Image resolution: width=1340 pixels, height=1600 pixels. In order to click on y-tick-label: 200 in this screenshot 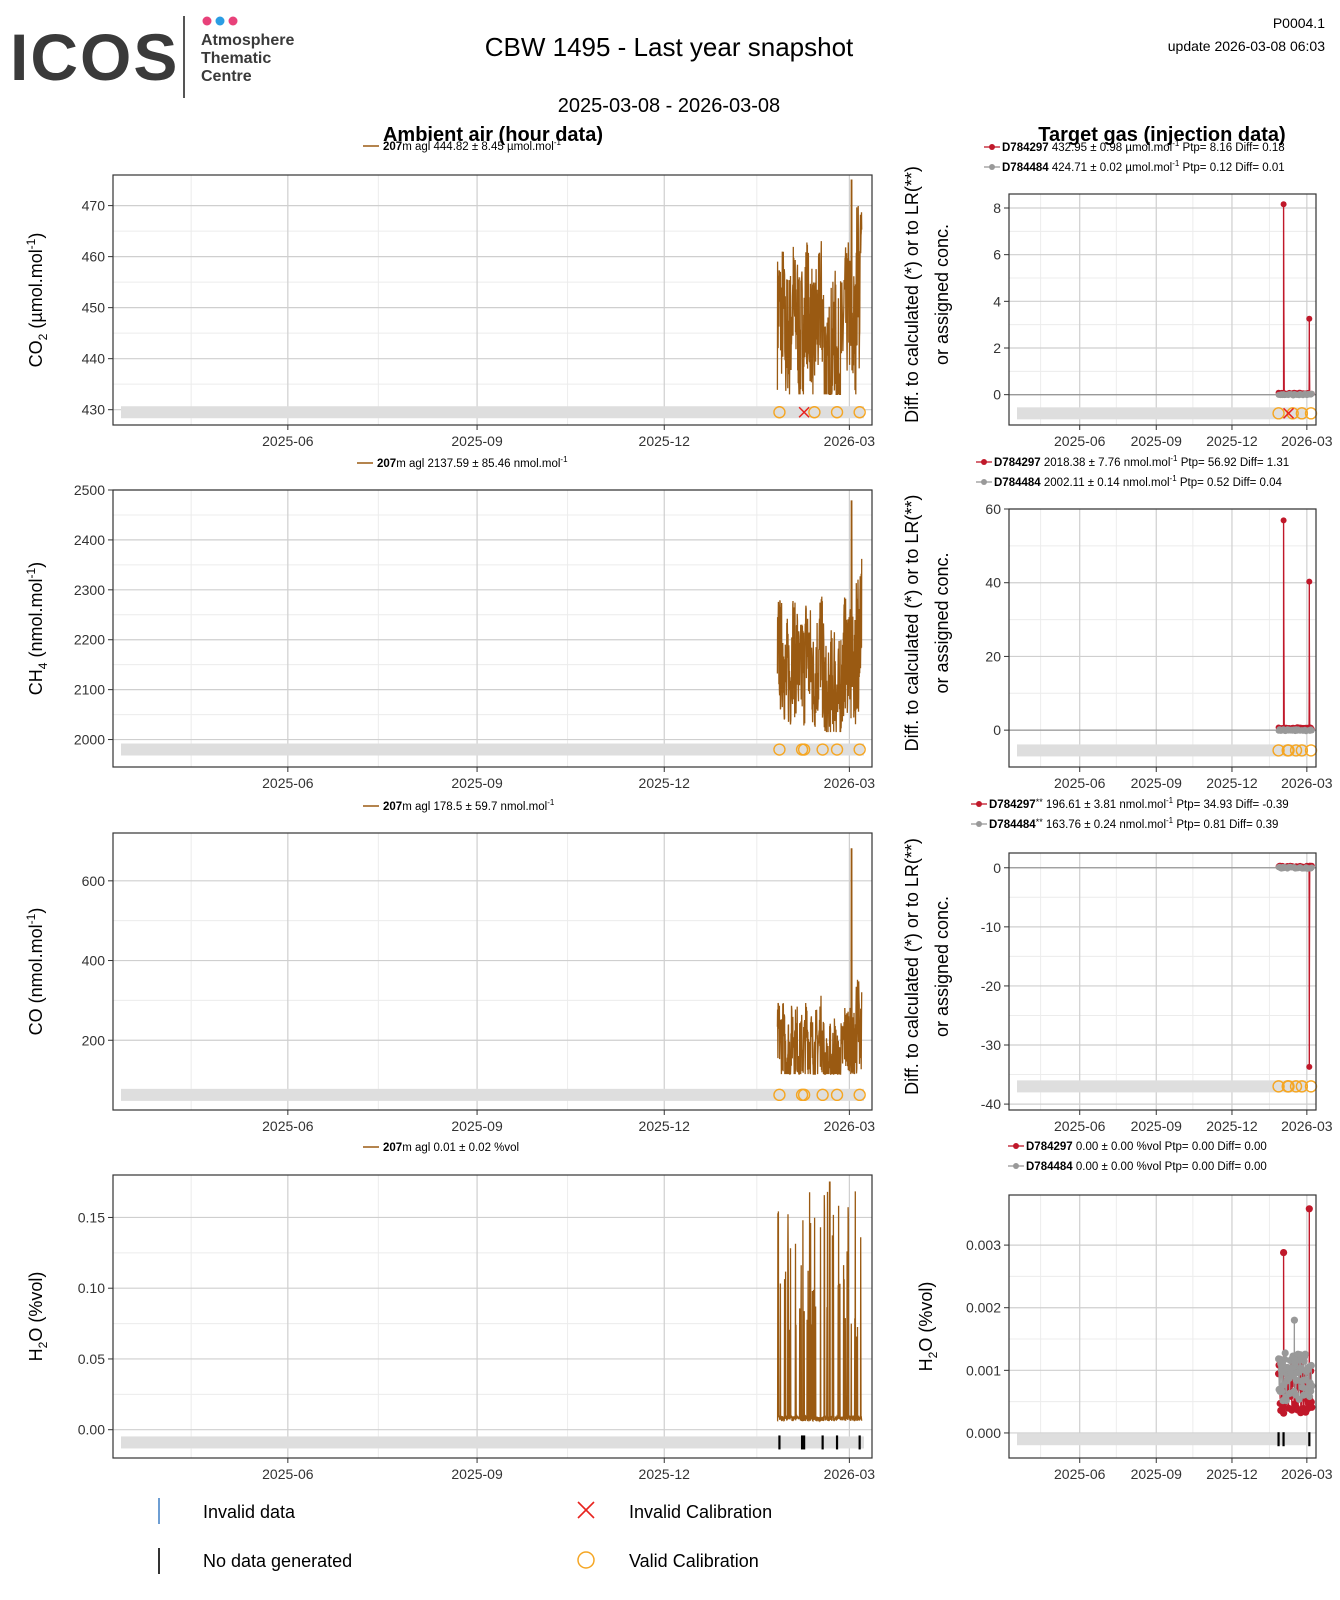, I will do `click(94, 1040)`.